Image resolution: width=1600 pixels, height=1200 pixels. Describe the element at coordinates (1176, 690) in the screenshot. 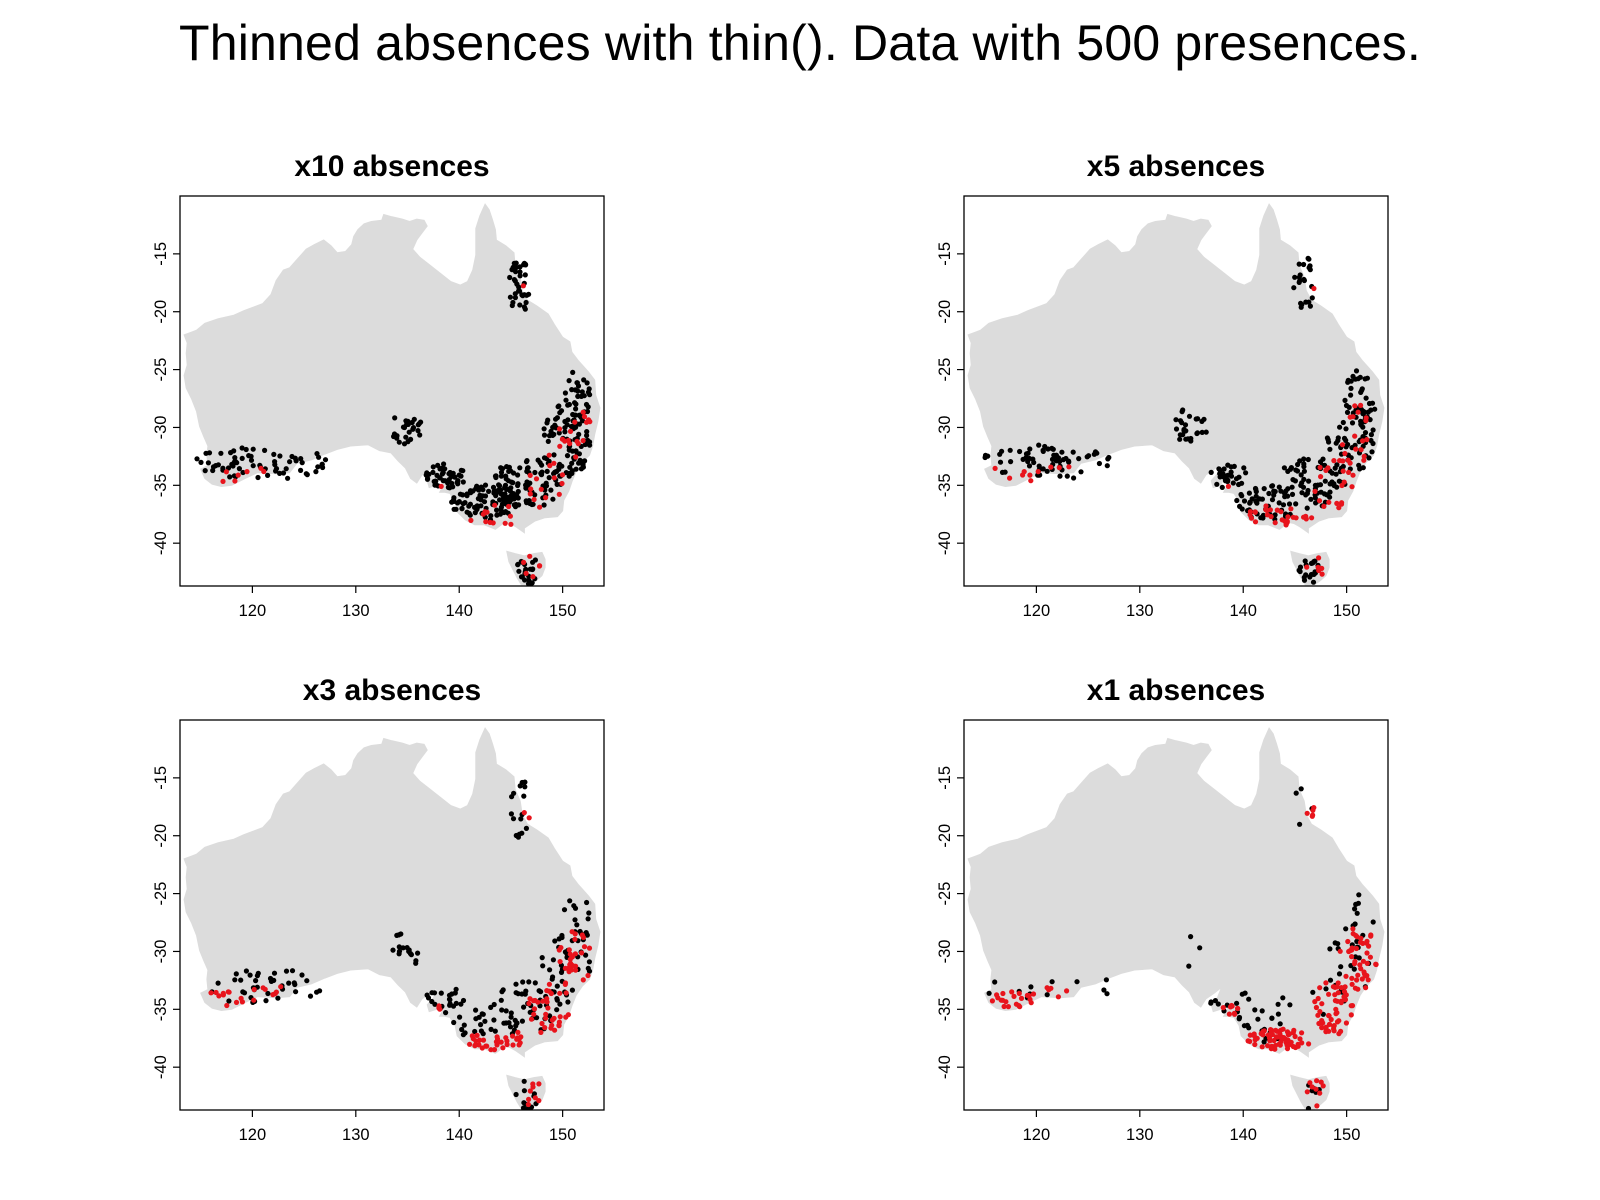

I see `panel-title: x1 absences` at that location.